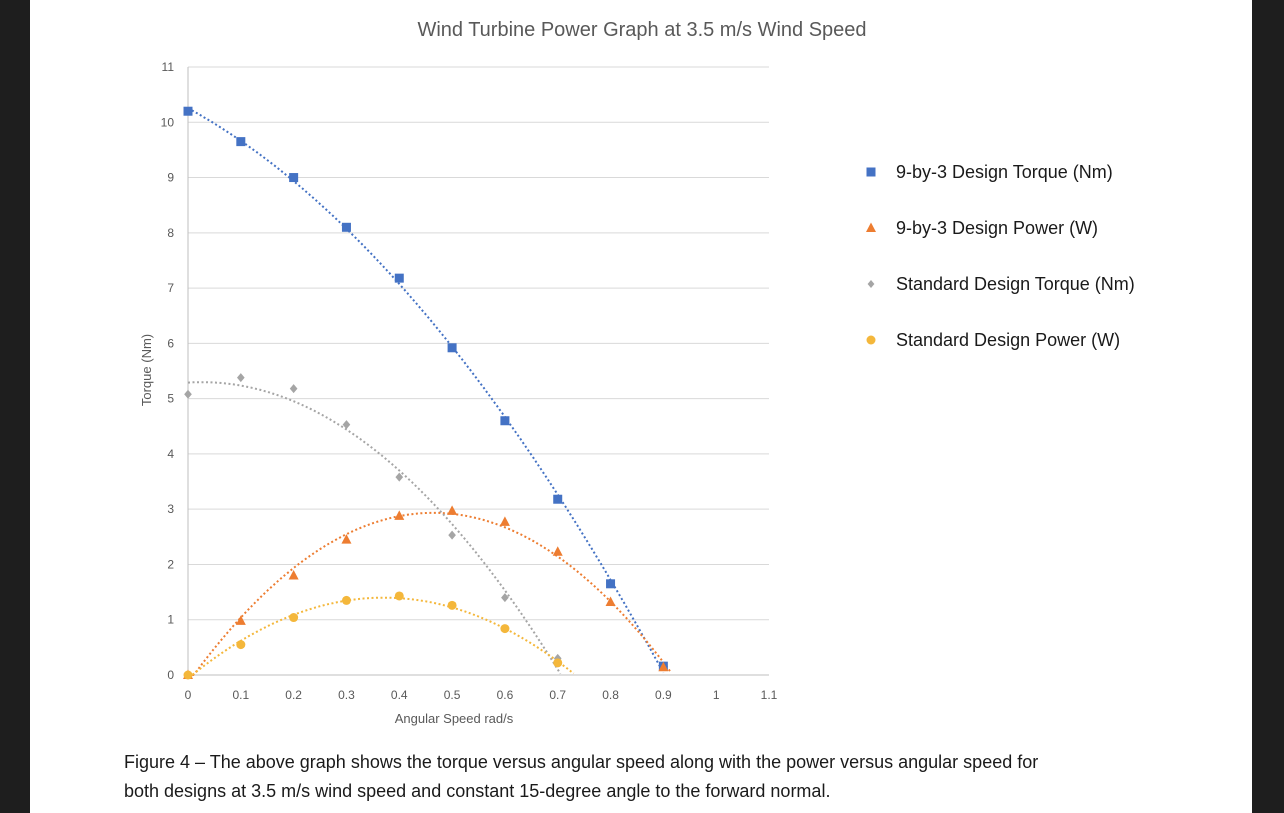 The image size is (1284, 813). What do you see at coordinates (716, 695) in the screenshot?
I see `x-tick-label: 1` at bounding box center [716, 695].